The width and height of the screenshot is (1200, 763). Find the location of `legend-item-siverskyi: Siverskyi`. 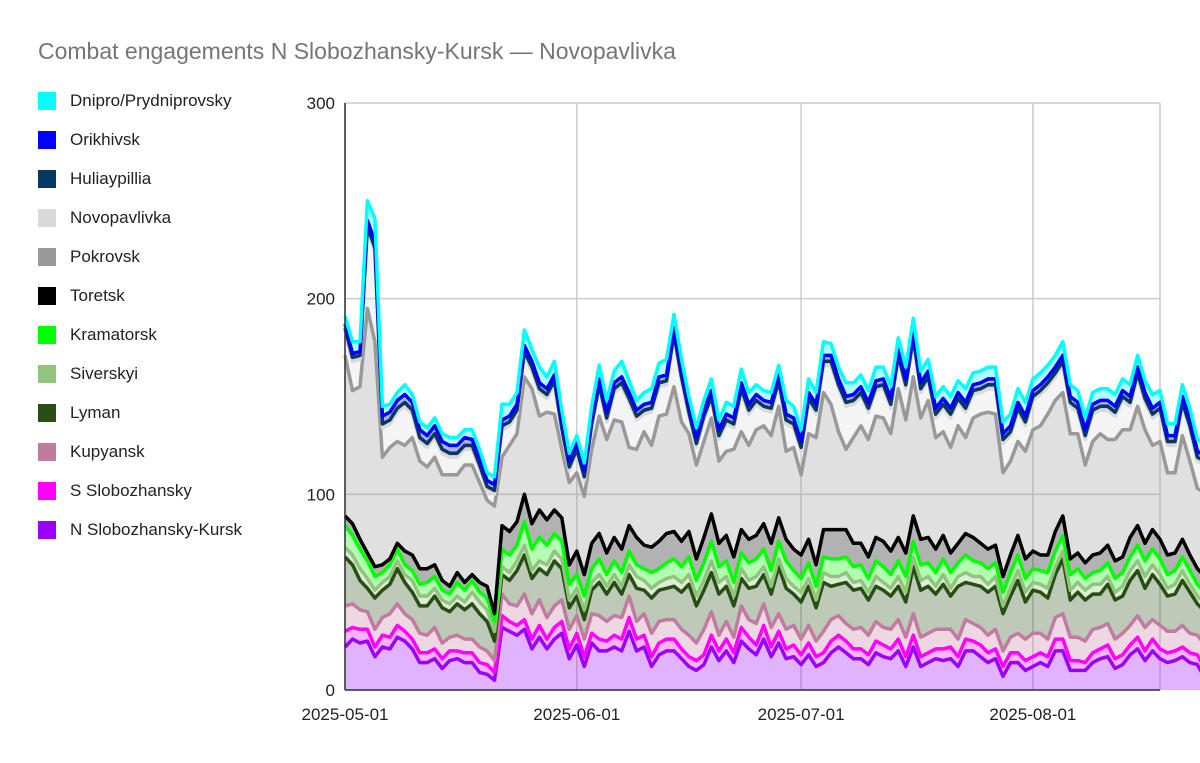

legend-item-siverskyi: Siverskyi is located at coordinates (88, 374).